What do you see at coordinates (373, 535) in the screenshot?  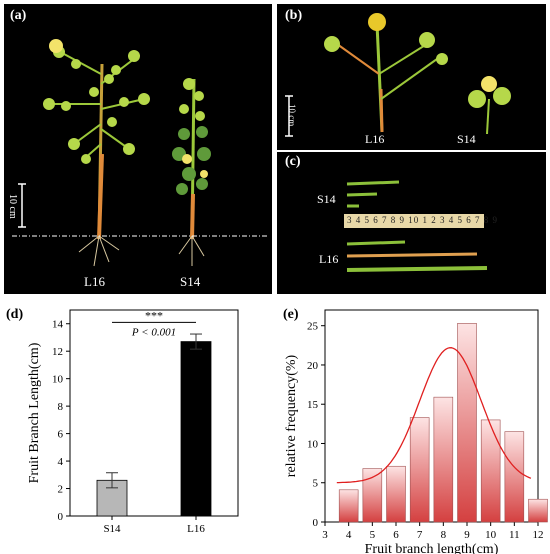 I see `x-tick-label-e: 5` at bounding box center [373, 535].